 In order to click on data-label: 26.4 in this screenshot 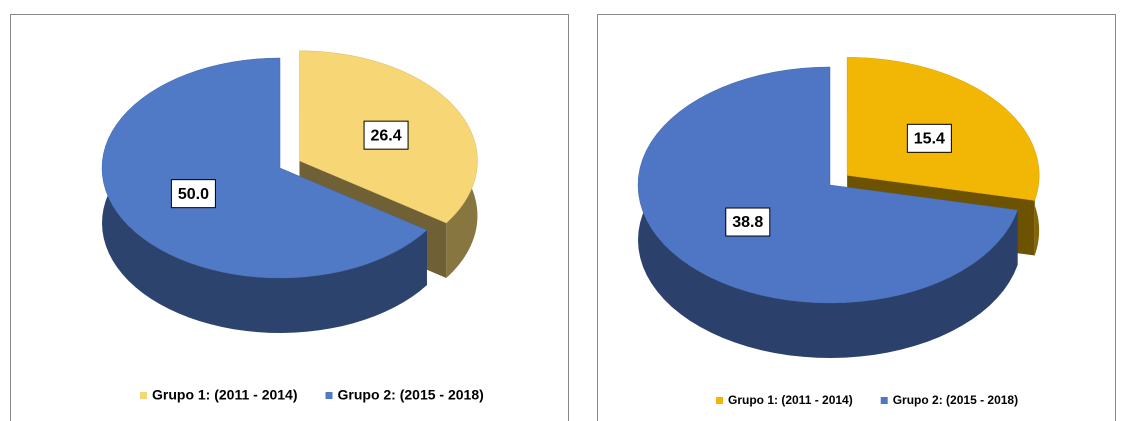, I will do `click(385, 135)`.